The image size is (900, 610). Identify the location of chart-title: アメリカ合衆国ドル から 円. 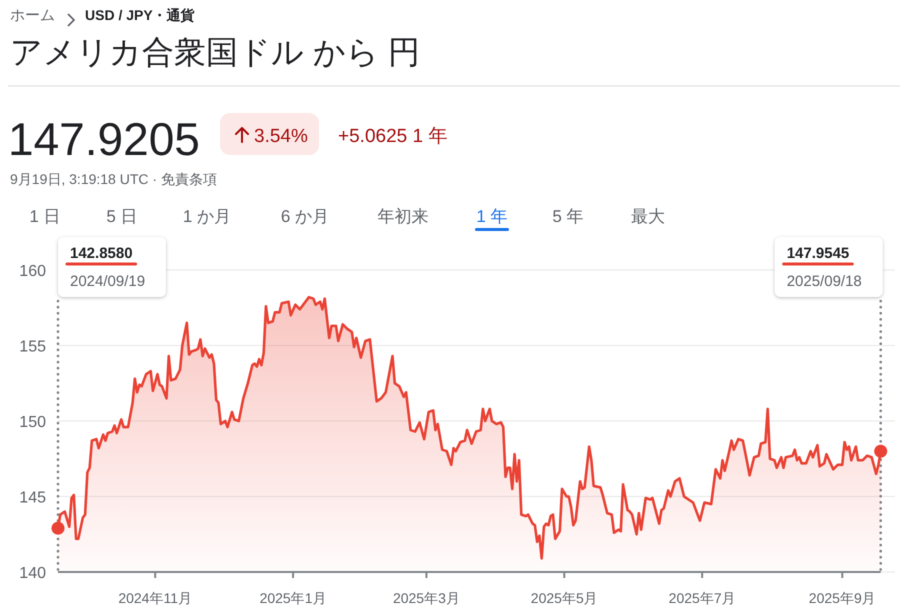
(215, 52).